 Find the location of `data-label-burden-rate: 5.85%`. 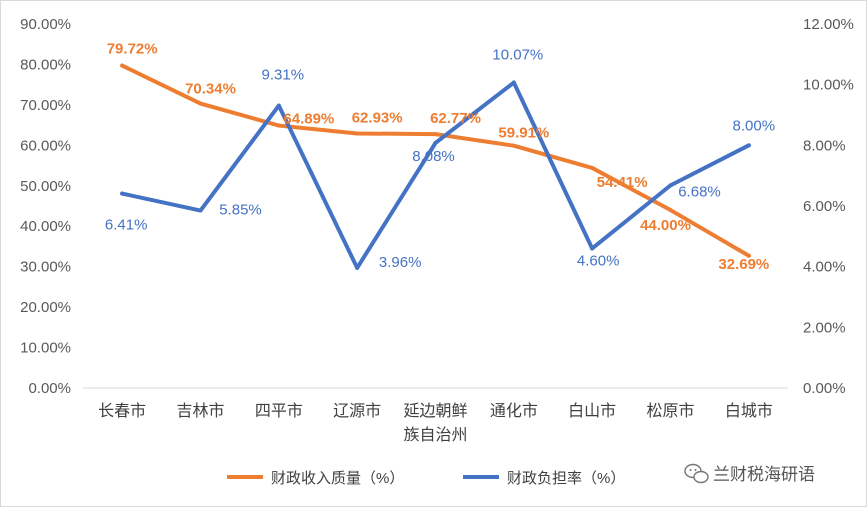

data-label-burden-rate: 5.85% is located at coordinates (240, 210).